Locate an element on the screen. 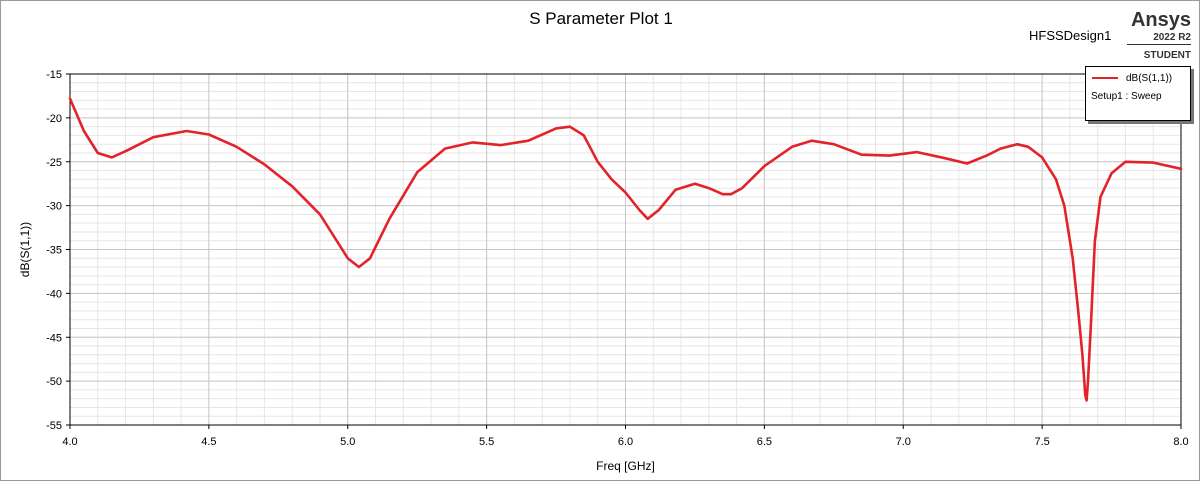 The image size is (1200, 481). legend: dB(S(1,1)) Setup1 : Sweep is located at coordinates (1138, 93).